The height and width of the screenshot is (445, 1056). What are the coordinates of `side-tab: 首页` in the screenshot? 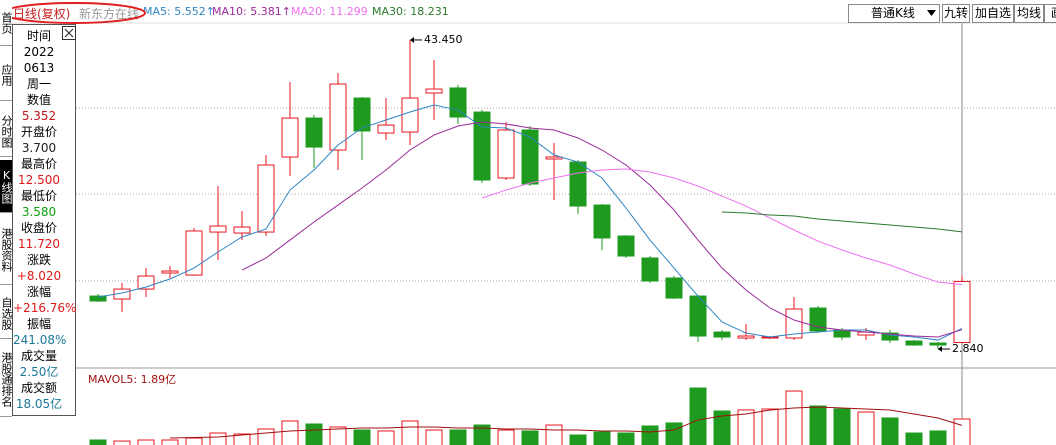 It's located at (6, 23).